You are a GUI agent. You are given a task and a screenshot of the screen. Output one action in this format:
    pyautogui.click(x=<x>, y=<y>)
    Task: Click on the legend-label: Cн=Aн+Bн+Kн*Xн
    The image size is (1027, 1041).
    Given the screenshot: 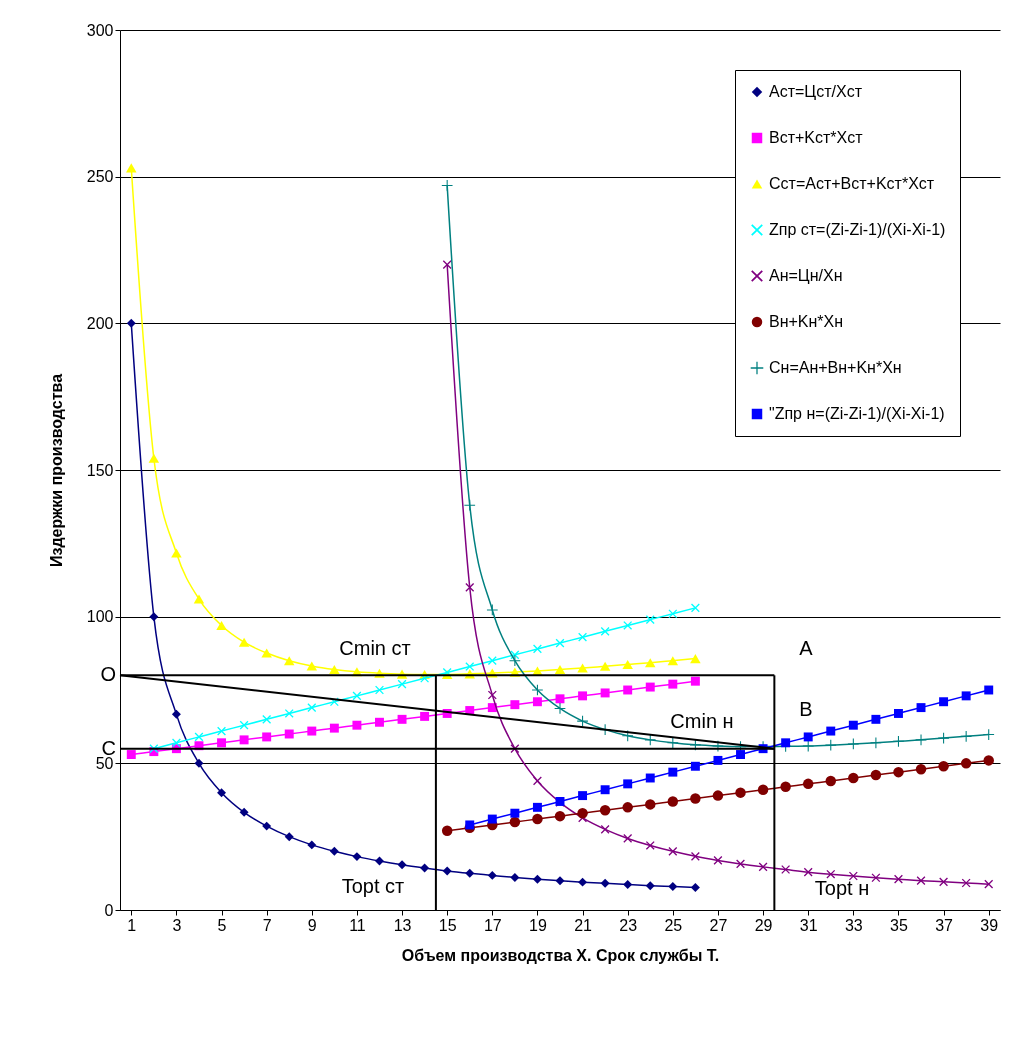 What is the action you would take?
    pyautogui.click(x=835, y=367)
    